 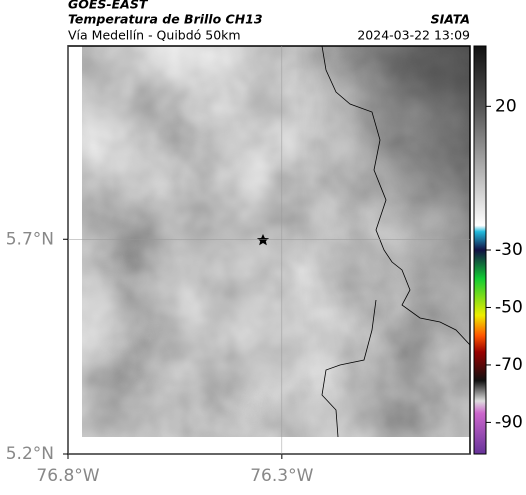 I want to click on location-marker, so click(x=263, y=240).